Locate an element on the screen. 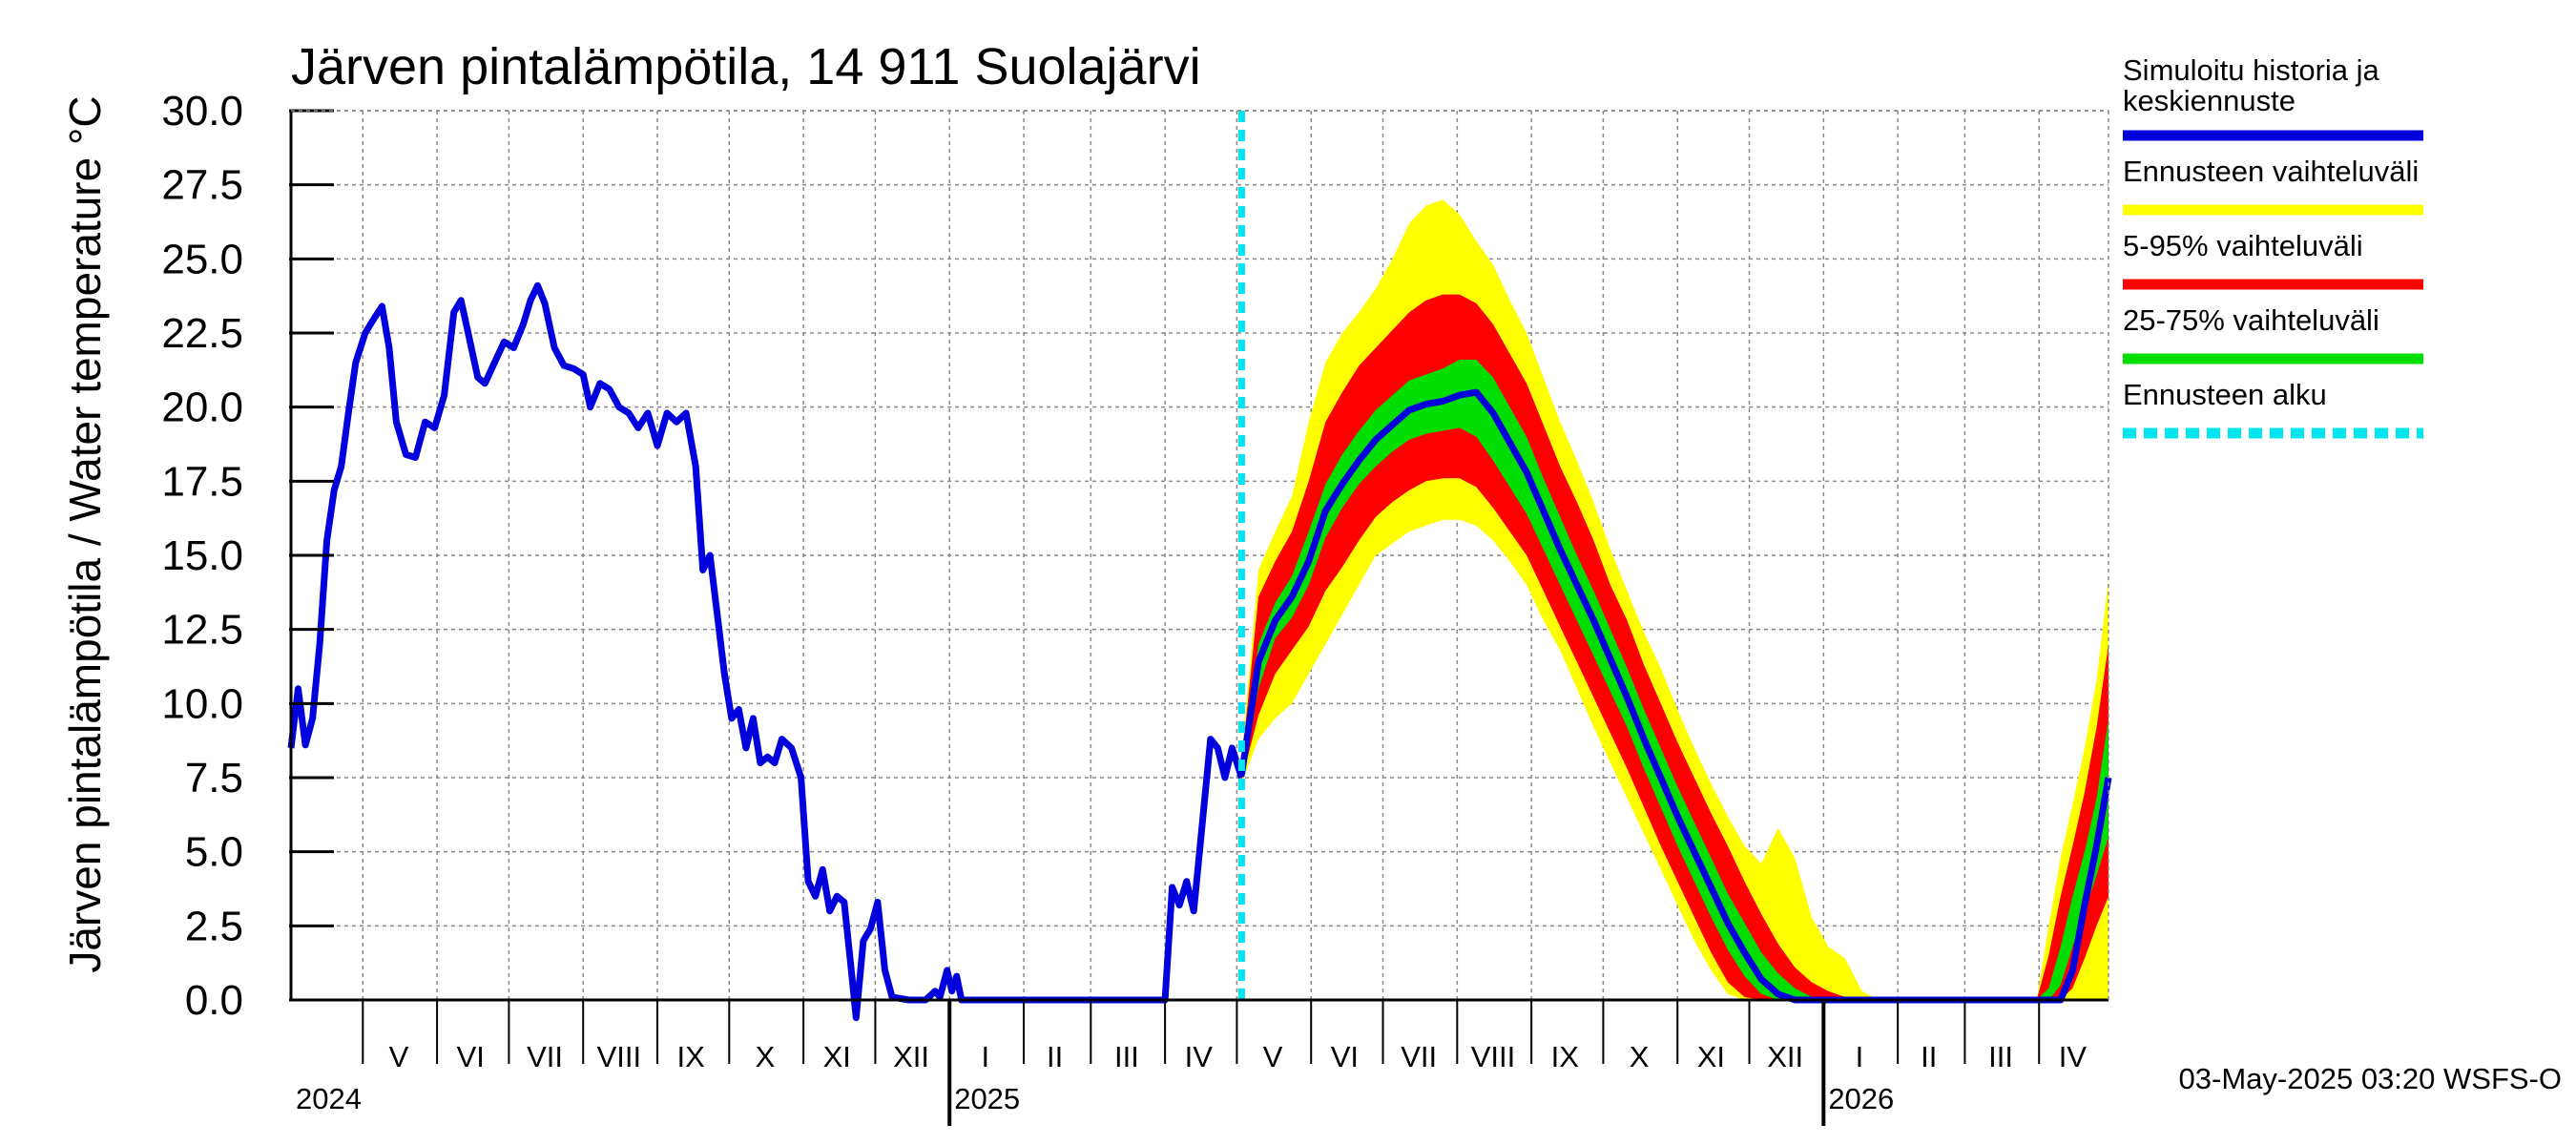 Image resolution: width=2576 pixels, height=1145 pixels. y-tick-label: 0.0 is located at coordinates (214, 1000).